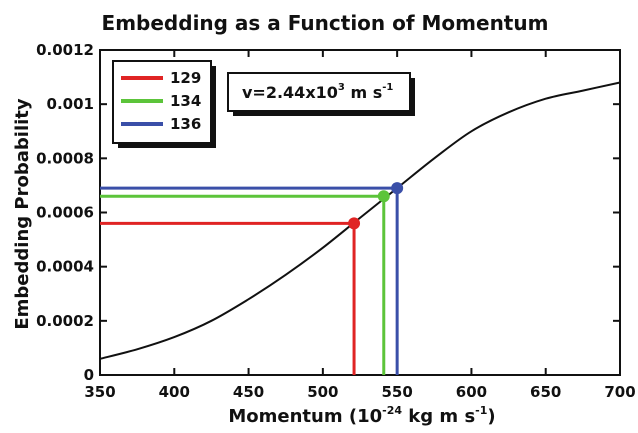 This screenshot has width=638, height=433. Describe the element at coordinates (185, 124) in the screenshot. I see `legend-label-136: 136` at that location.